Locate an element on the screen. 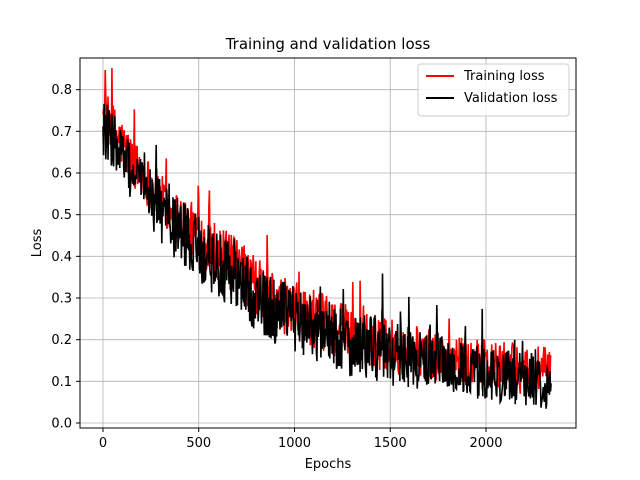 This screenshot has width=640, height=480. legend: Training loss Validation loss is located at coordinates (493, 90).